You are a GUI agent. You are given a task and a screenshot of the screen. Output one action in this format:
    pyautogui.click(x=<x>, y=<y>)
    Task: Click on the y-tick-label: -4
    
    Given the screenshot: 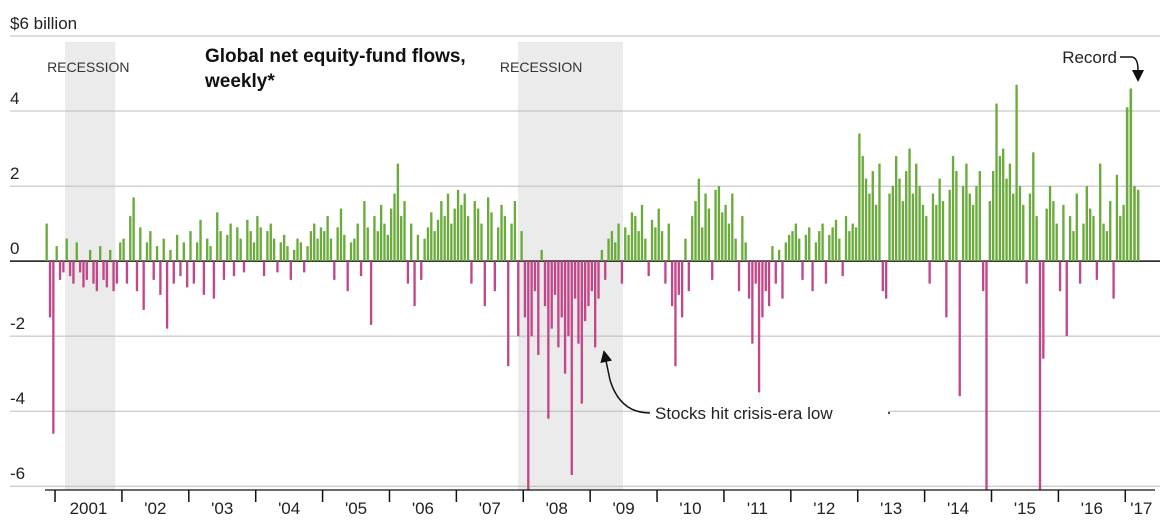 What is the action you would take?
    pyautogui.click(x=17, y=398)
    